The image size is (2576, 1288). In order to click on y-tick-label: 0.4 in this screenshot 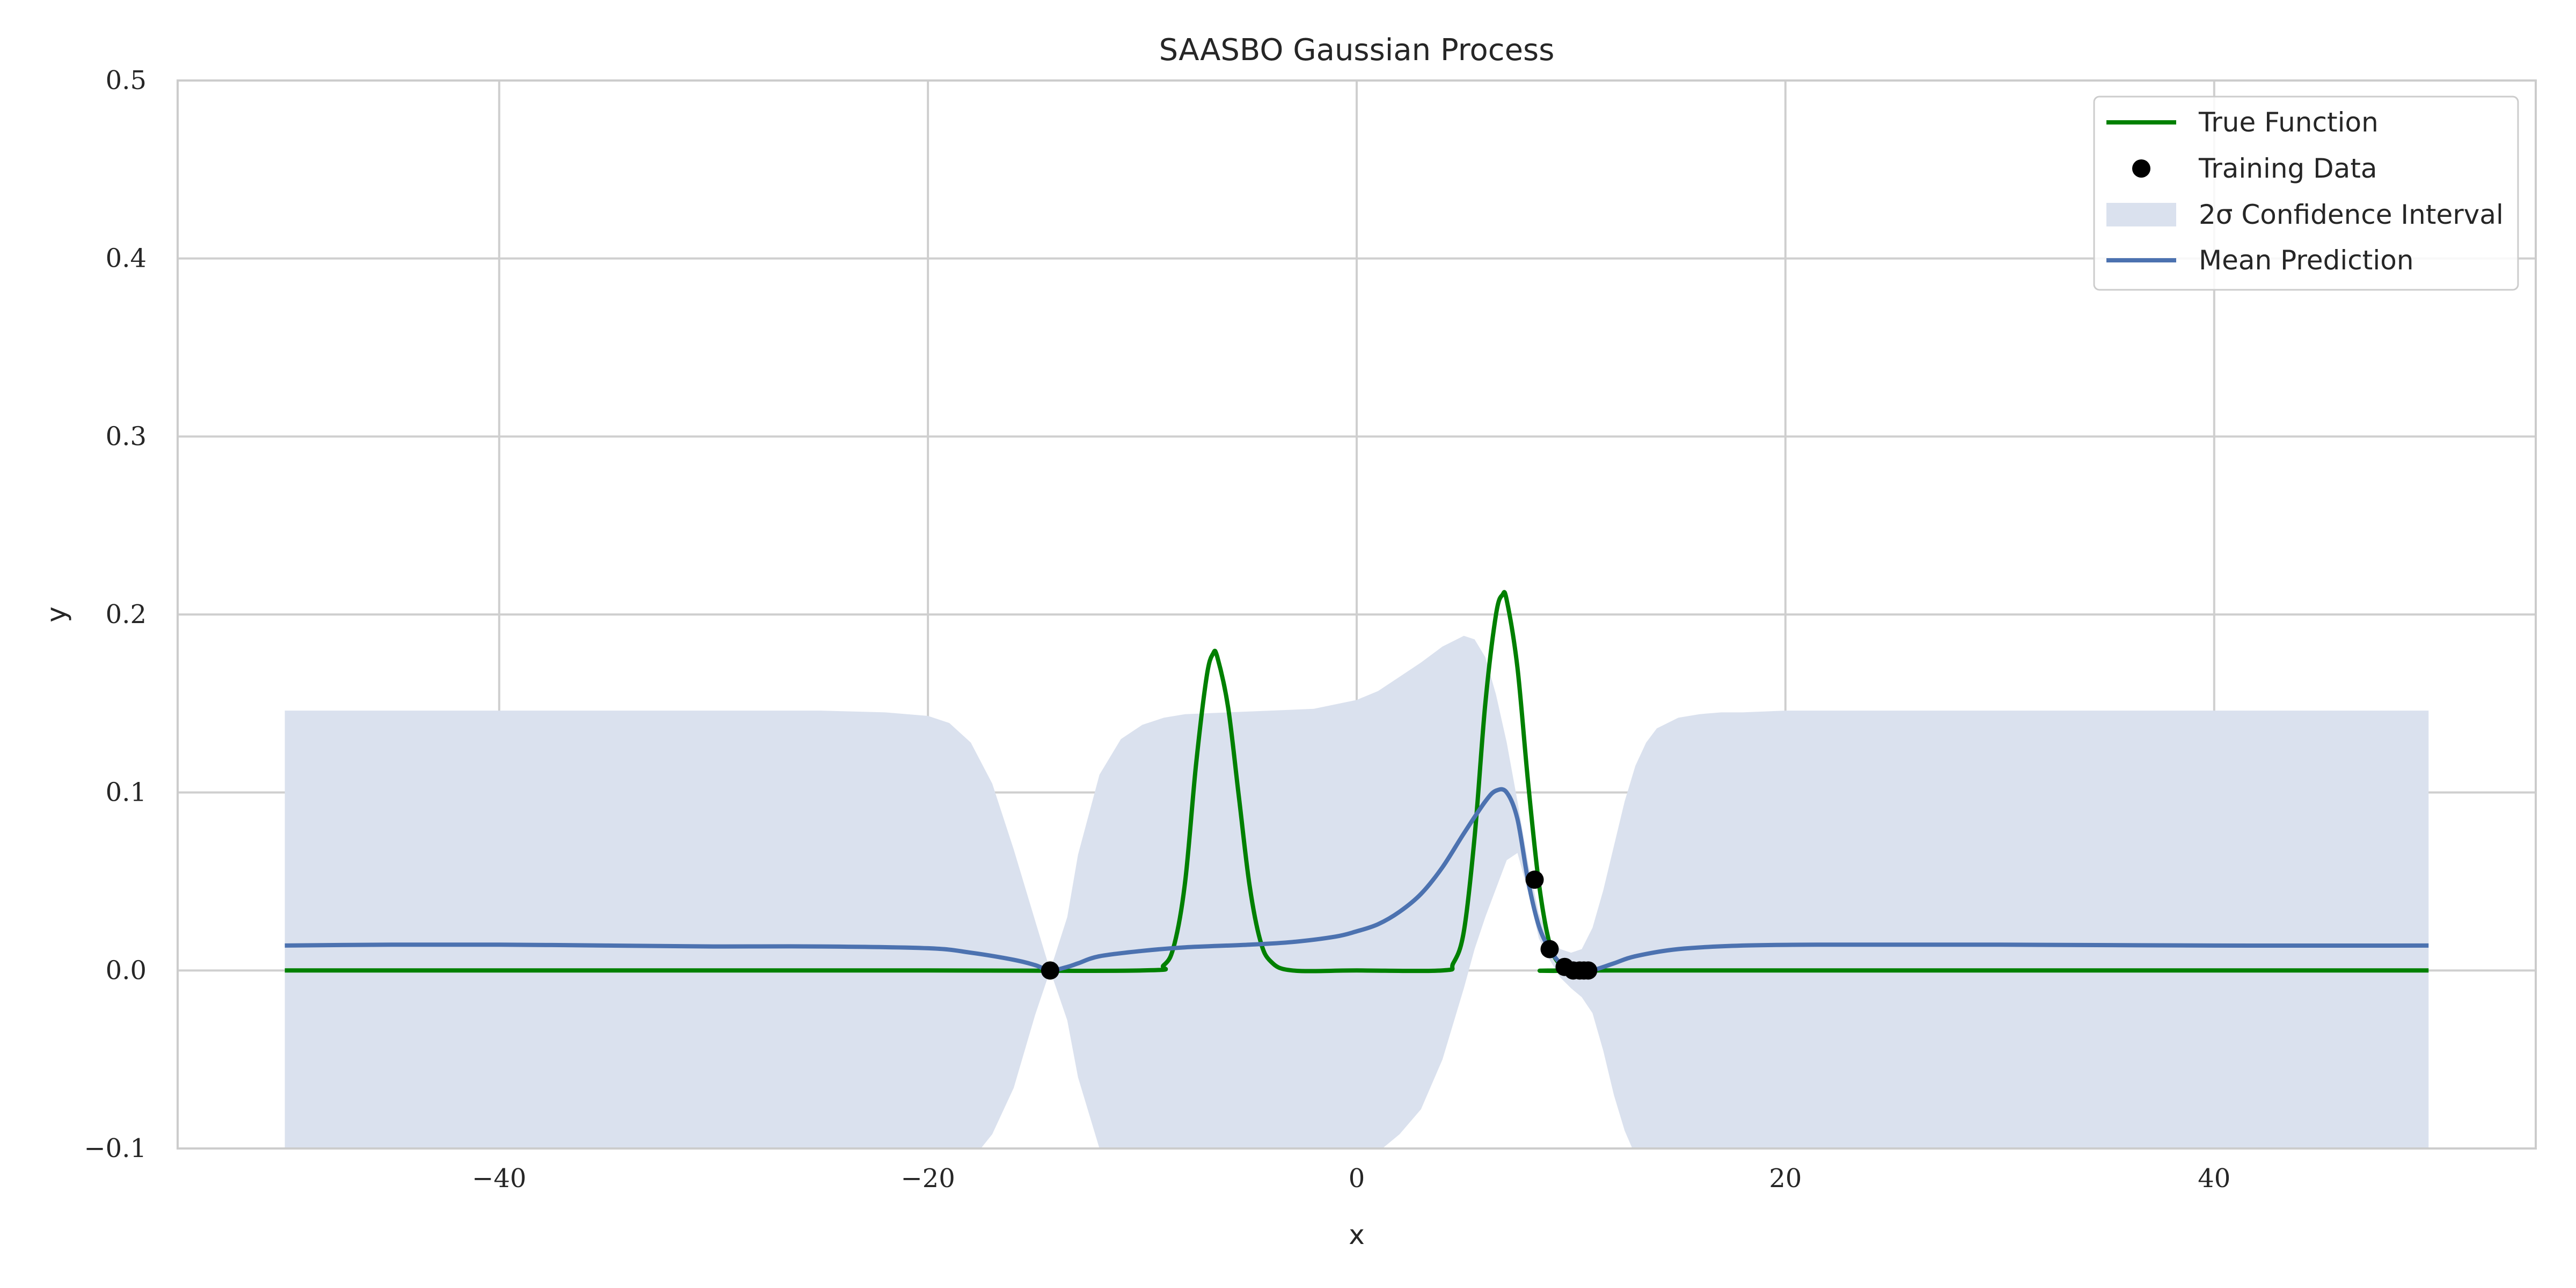, I will do `click(126, 259)`.